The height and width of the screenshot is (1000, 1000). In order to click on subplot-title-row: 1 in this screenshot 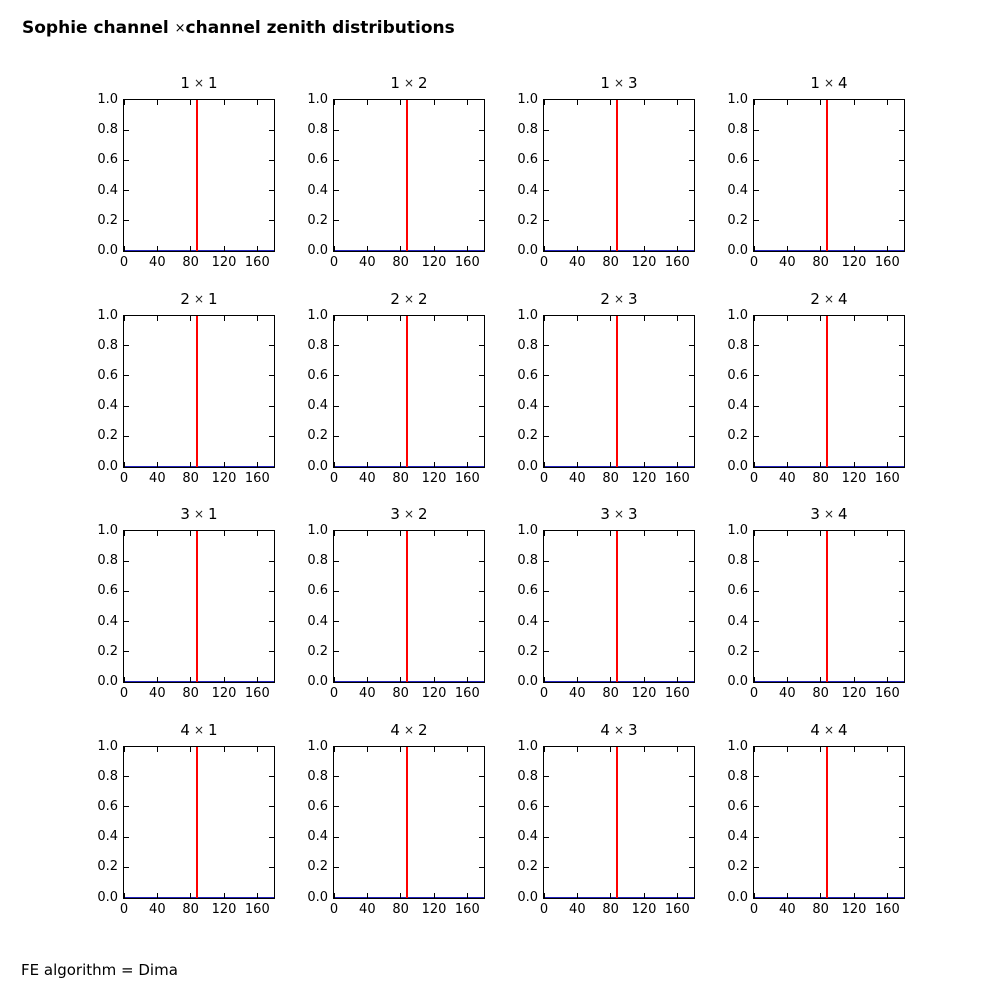, I will do `click(605, 83)`.